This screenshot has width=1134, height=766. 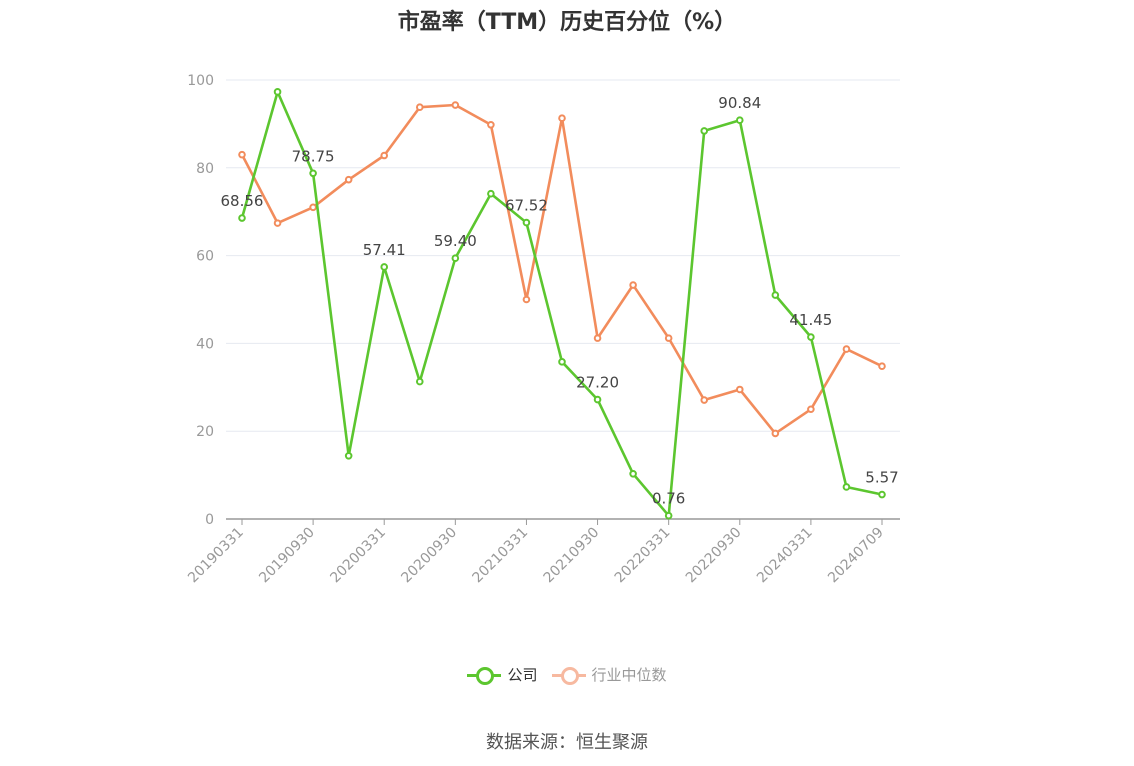 I want to click on x-tick-label: 20220331, so click(x=643, y=556).